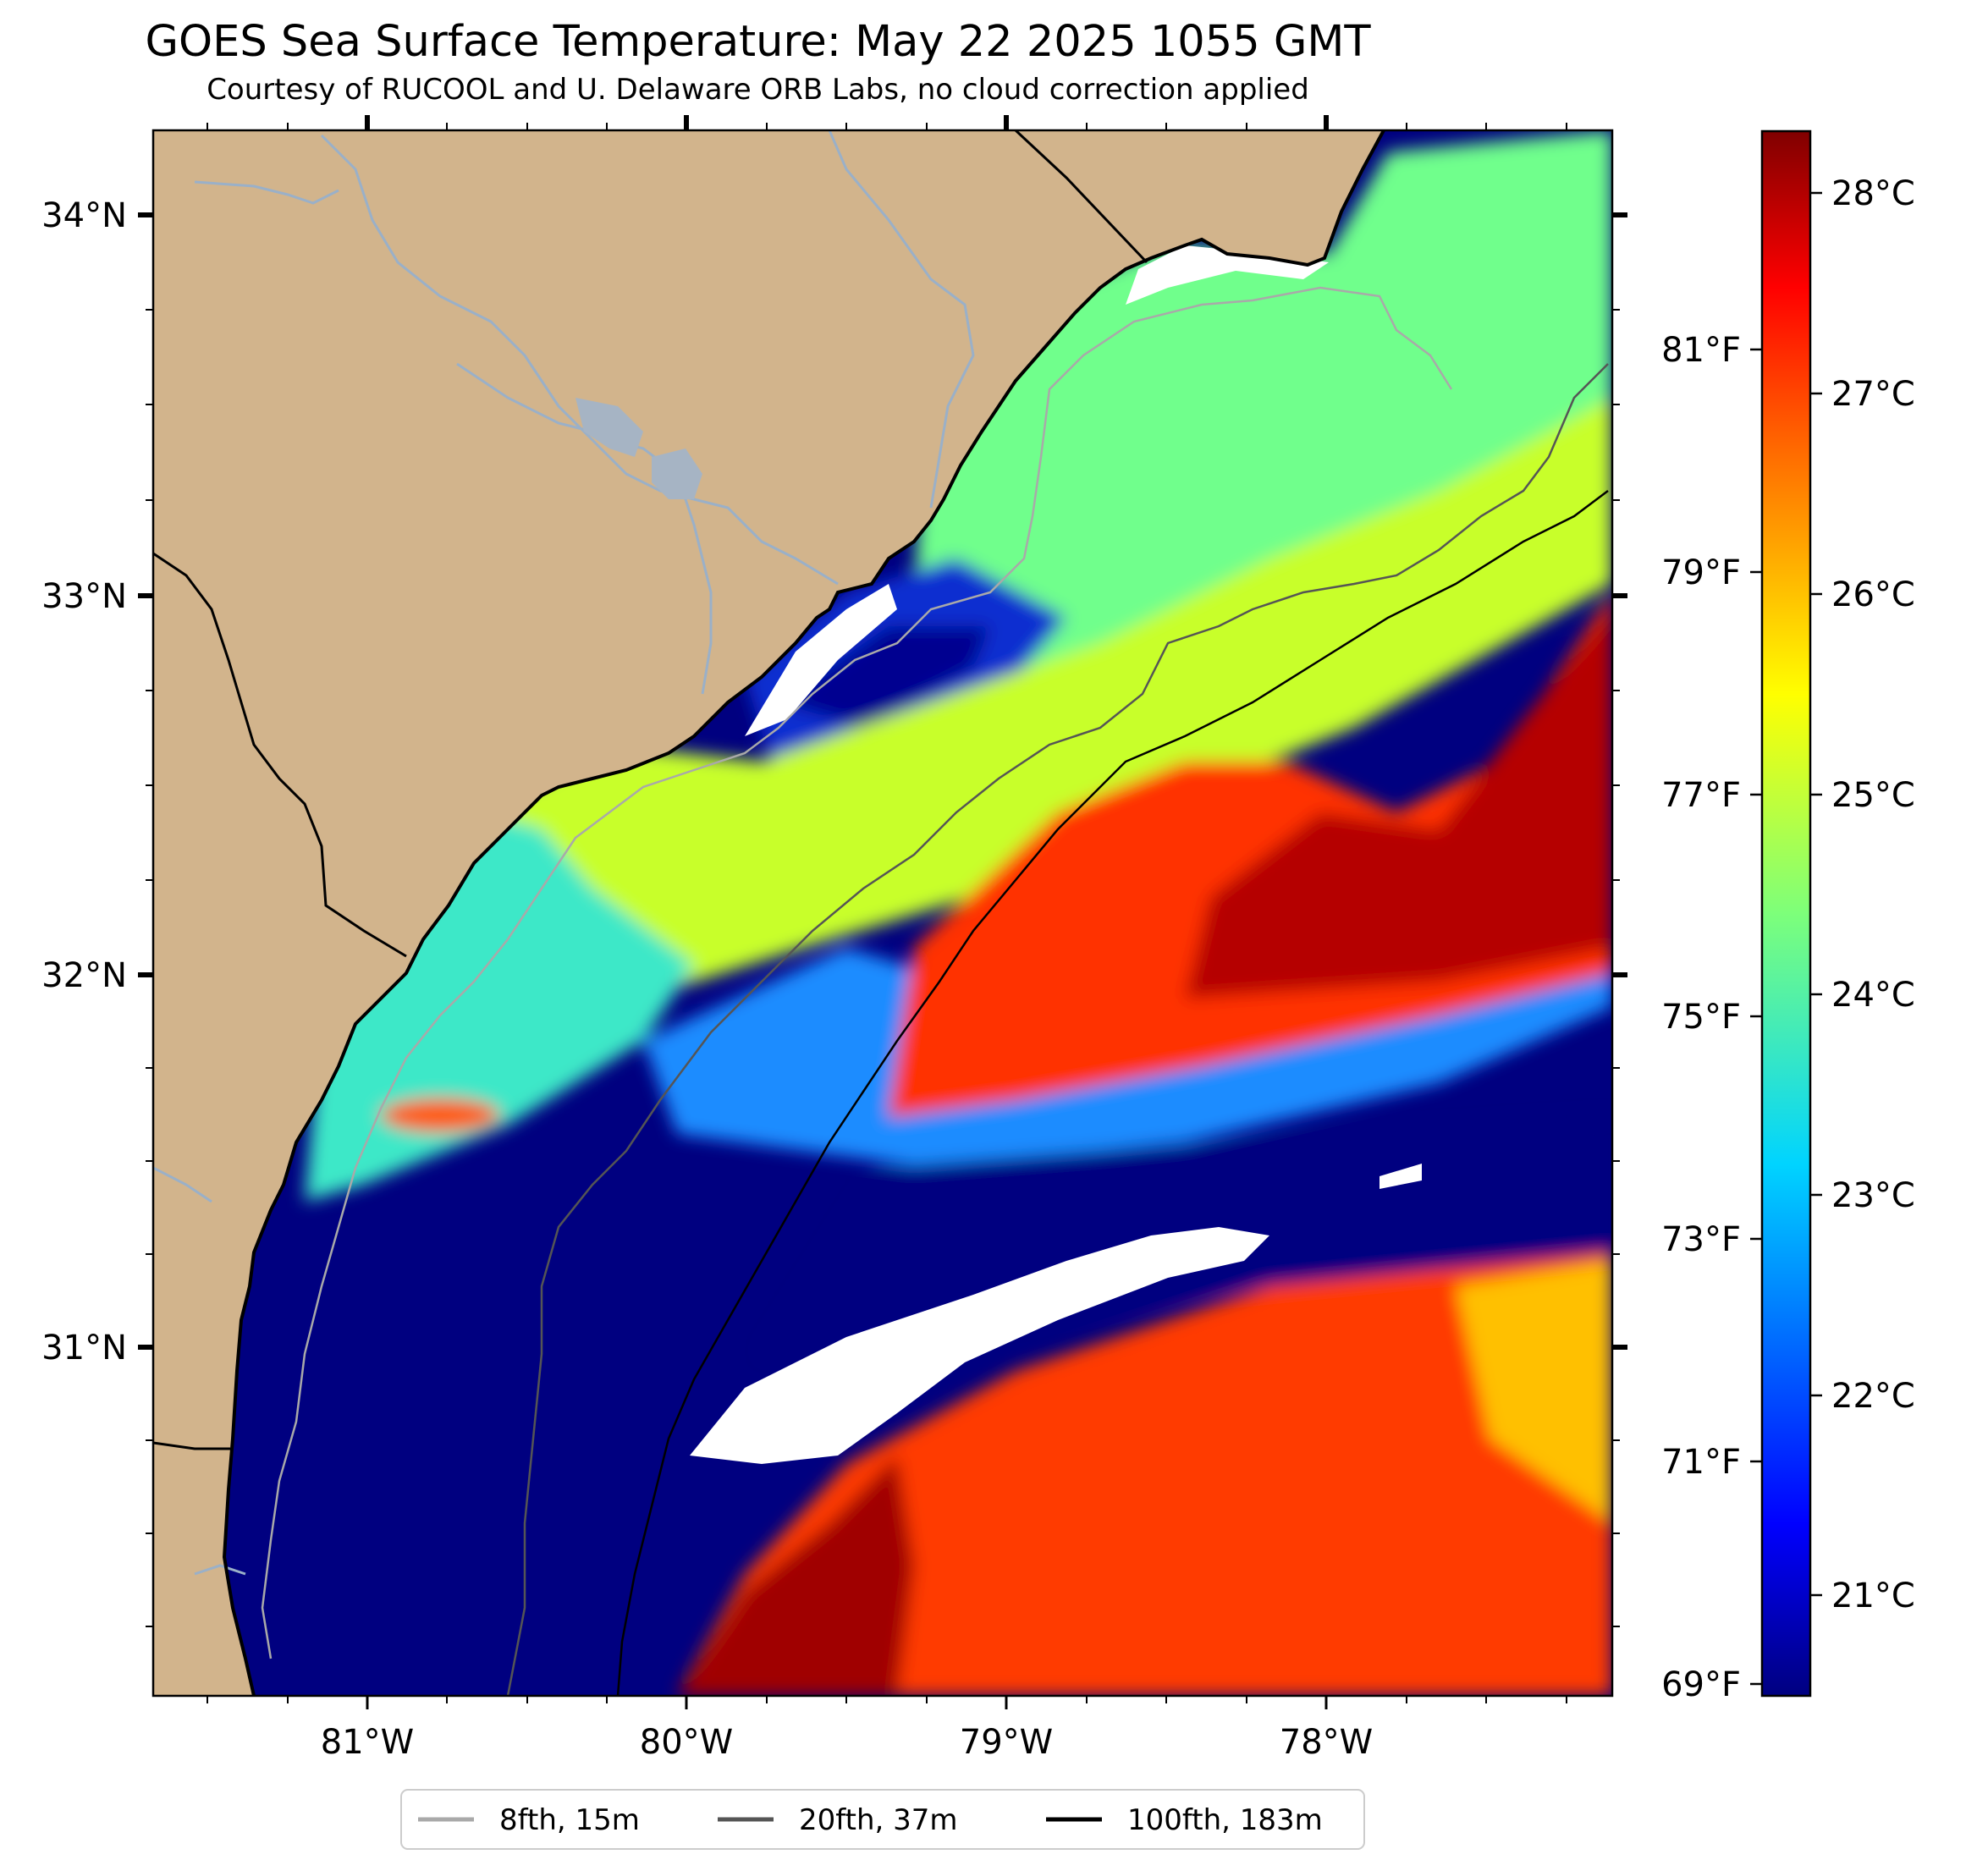 This screenshot has width=1988, height=1871. I want to click on lat-label-32n: 32°N, so click(84, 976).